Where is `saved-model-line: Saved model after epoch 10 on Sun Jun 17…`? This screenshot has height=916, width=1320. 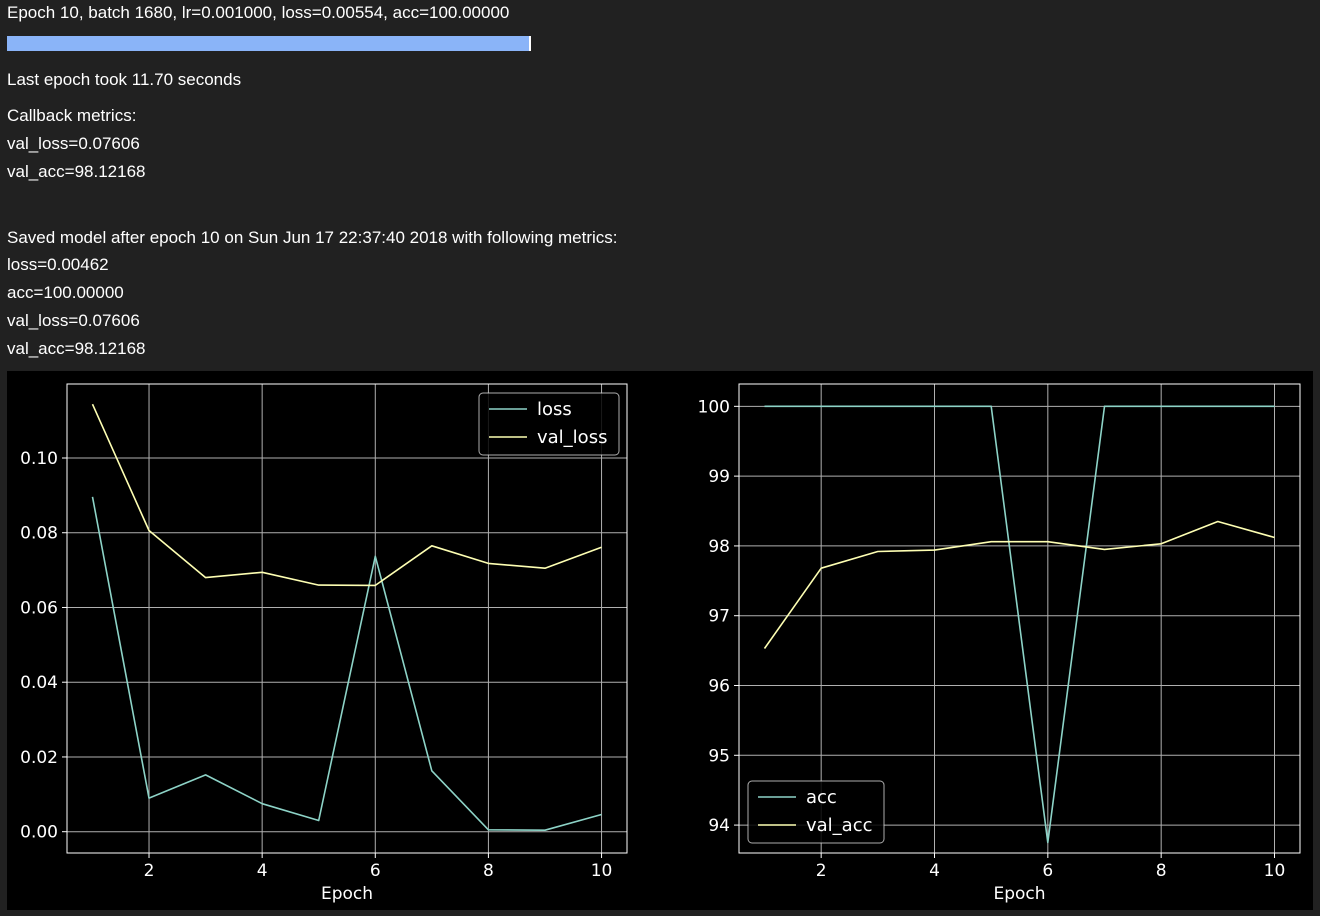
saved-model-line: Saved model after epoch 10 on Sun Jun 17… is located at coordinates (312, 237).